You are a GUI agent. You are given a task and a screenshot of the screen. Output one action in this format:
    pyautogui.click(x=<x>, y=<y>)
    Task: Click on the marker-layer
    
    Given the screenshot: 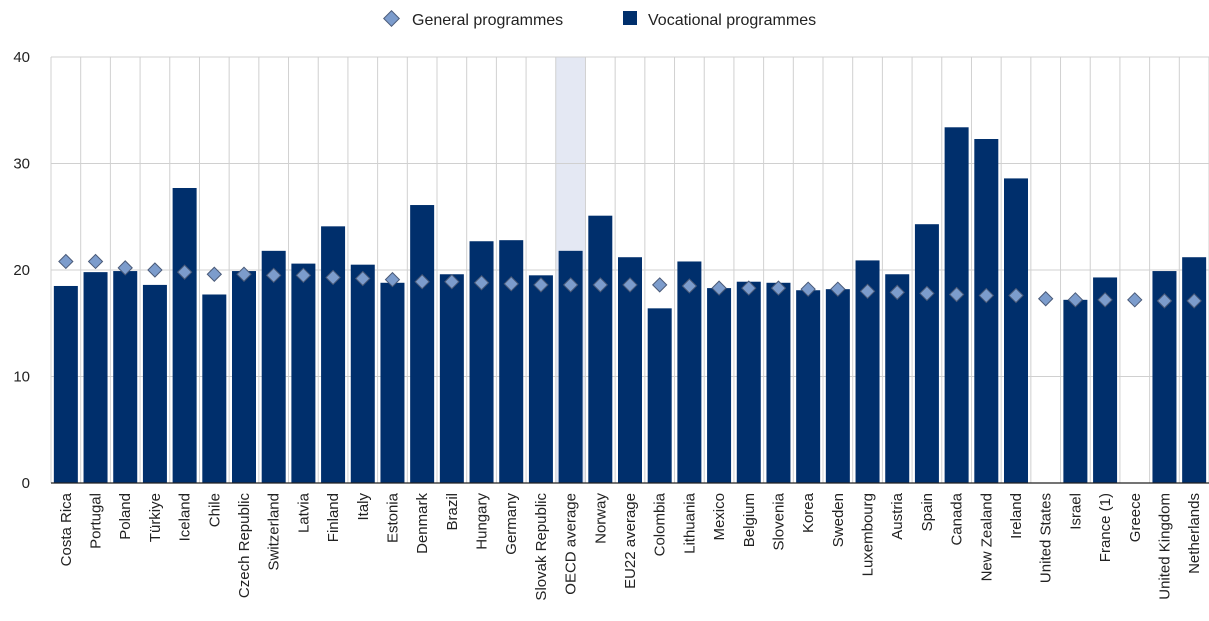 What is the action you would take?
    pyautogui.click(x=630, y=281)
    